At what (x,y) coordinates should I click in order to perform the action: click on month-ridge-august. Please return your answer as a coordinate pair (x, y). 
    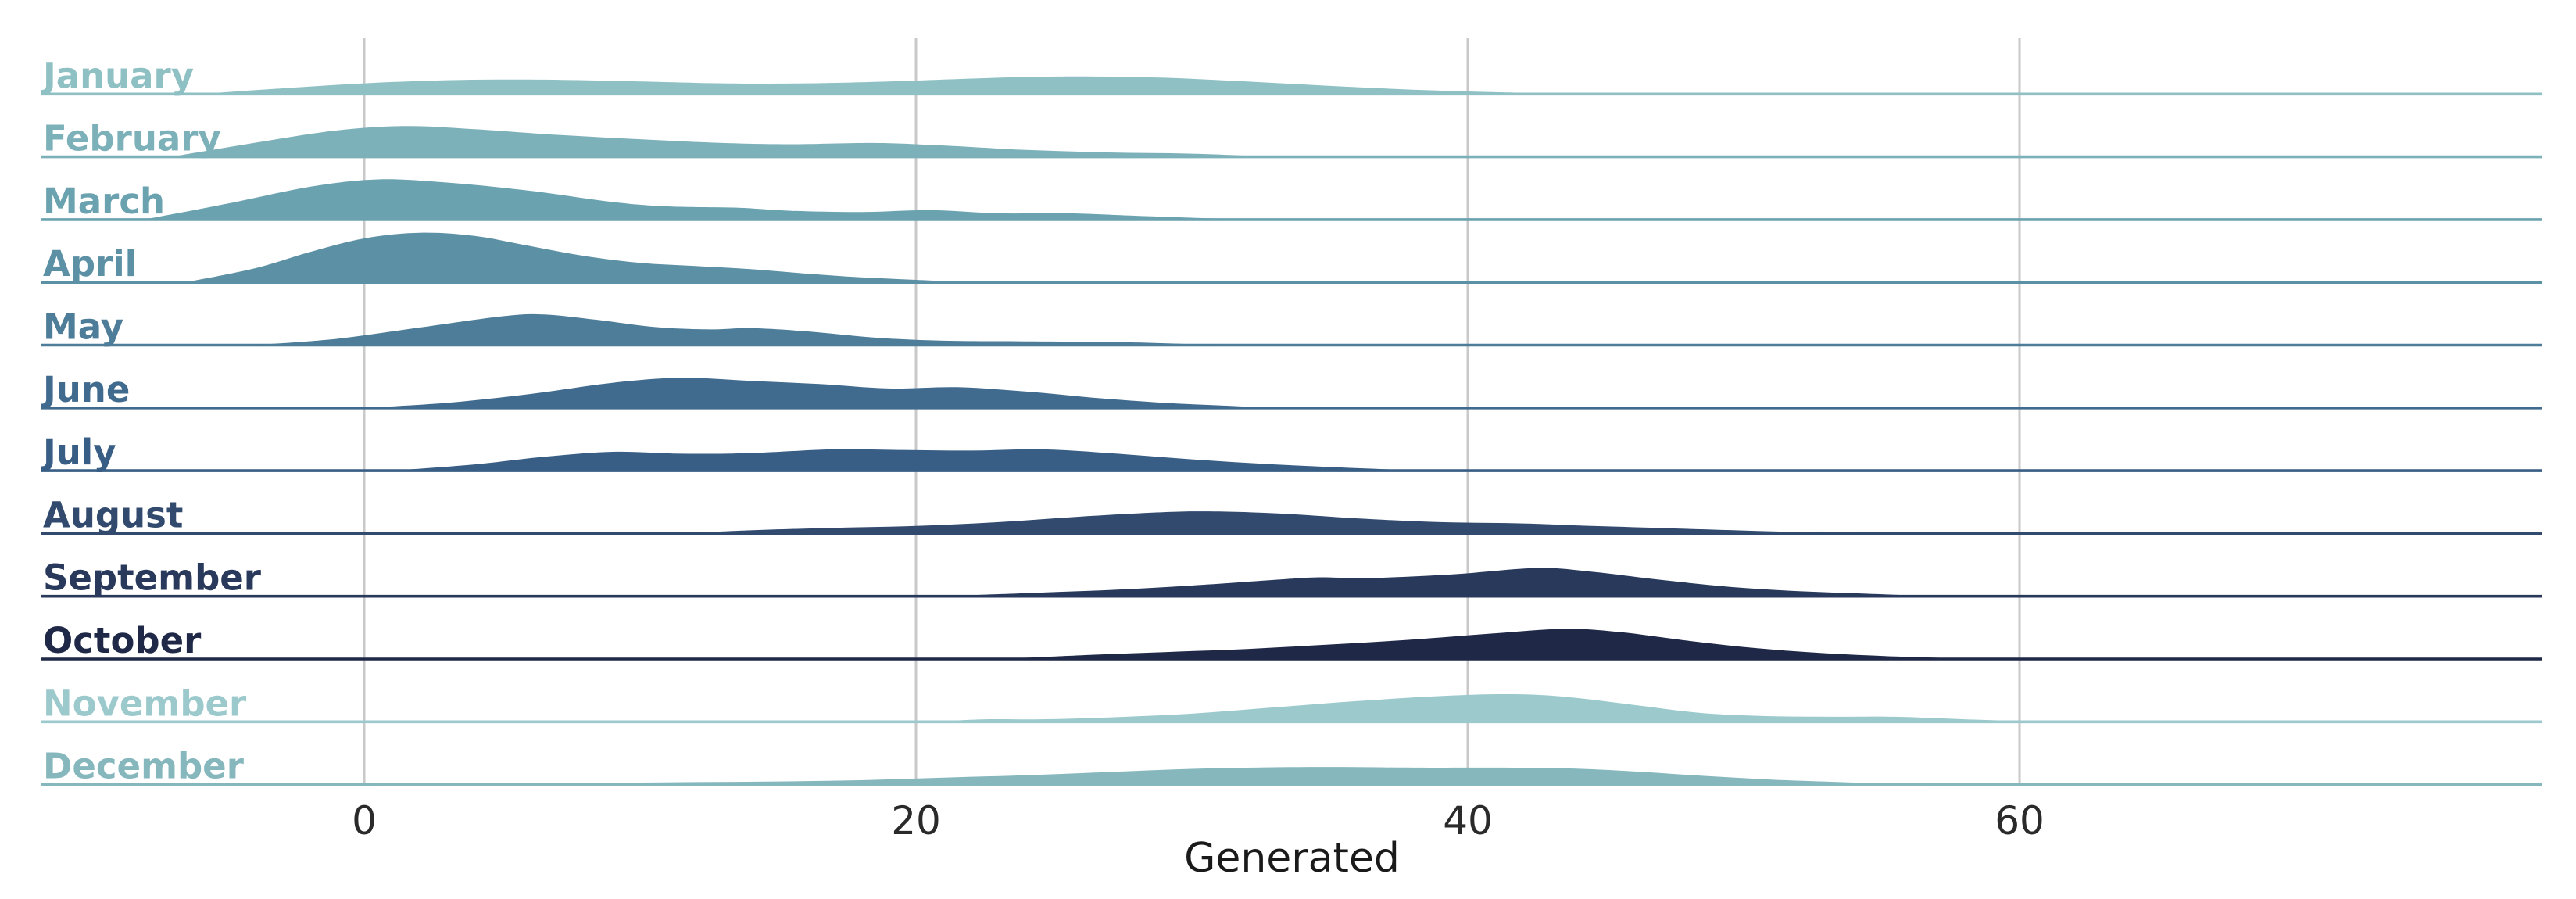
    Looking at the image, I should click on (1291, 522).